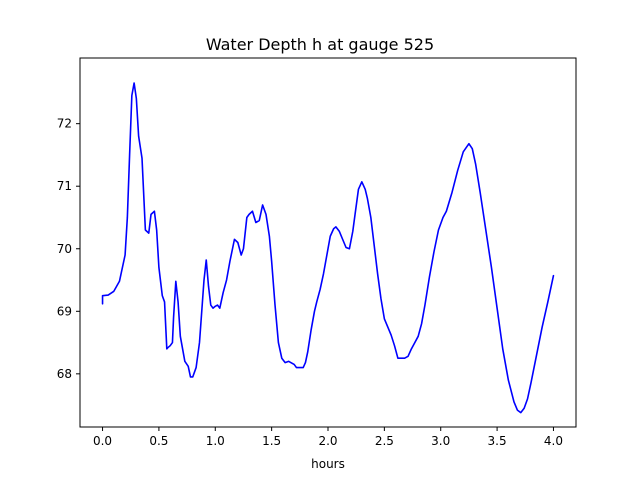 The image size is (640, 480). What do you see at coordinates (384, 441) in the screenshot?
I see `x-tick-label: 2.5` at bounding box center [384, 441].